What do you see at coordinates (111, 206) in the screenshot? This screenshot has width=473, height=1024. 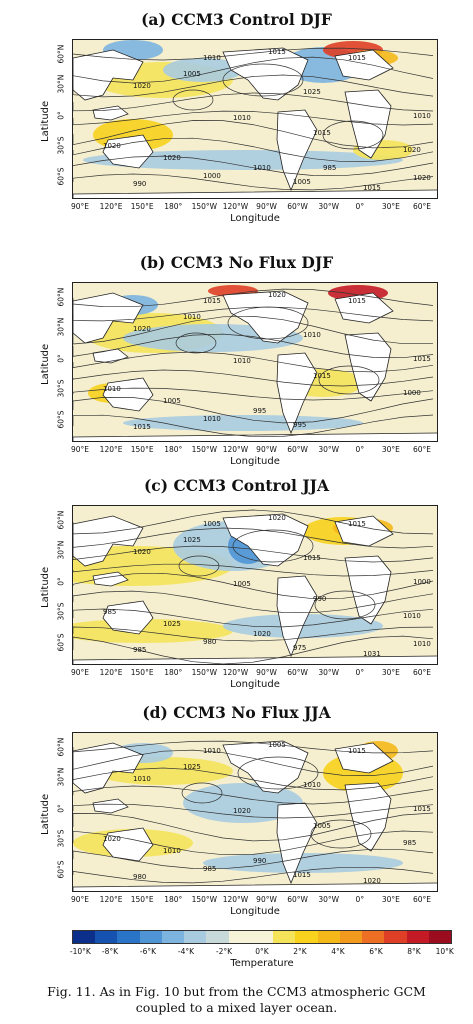 I see `x-tick-label: 120°E` at bounding box center [111, 206].